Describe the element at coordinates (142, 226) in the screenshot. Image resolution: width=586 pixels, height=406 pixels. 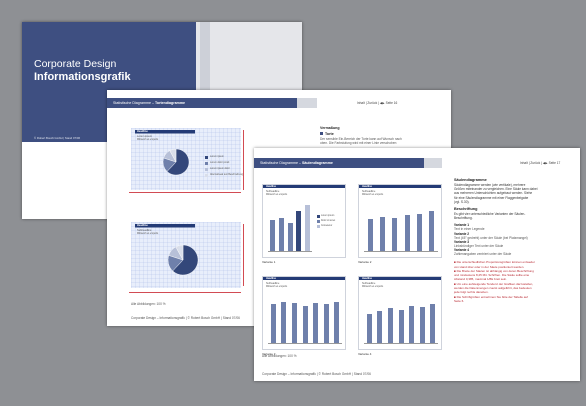
I see `chart2-headline: Headline` at that location.